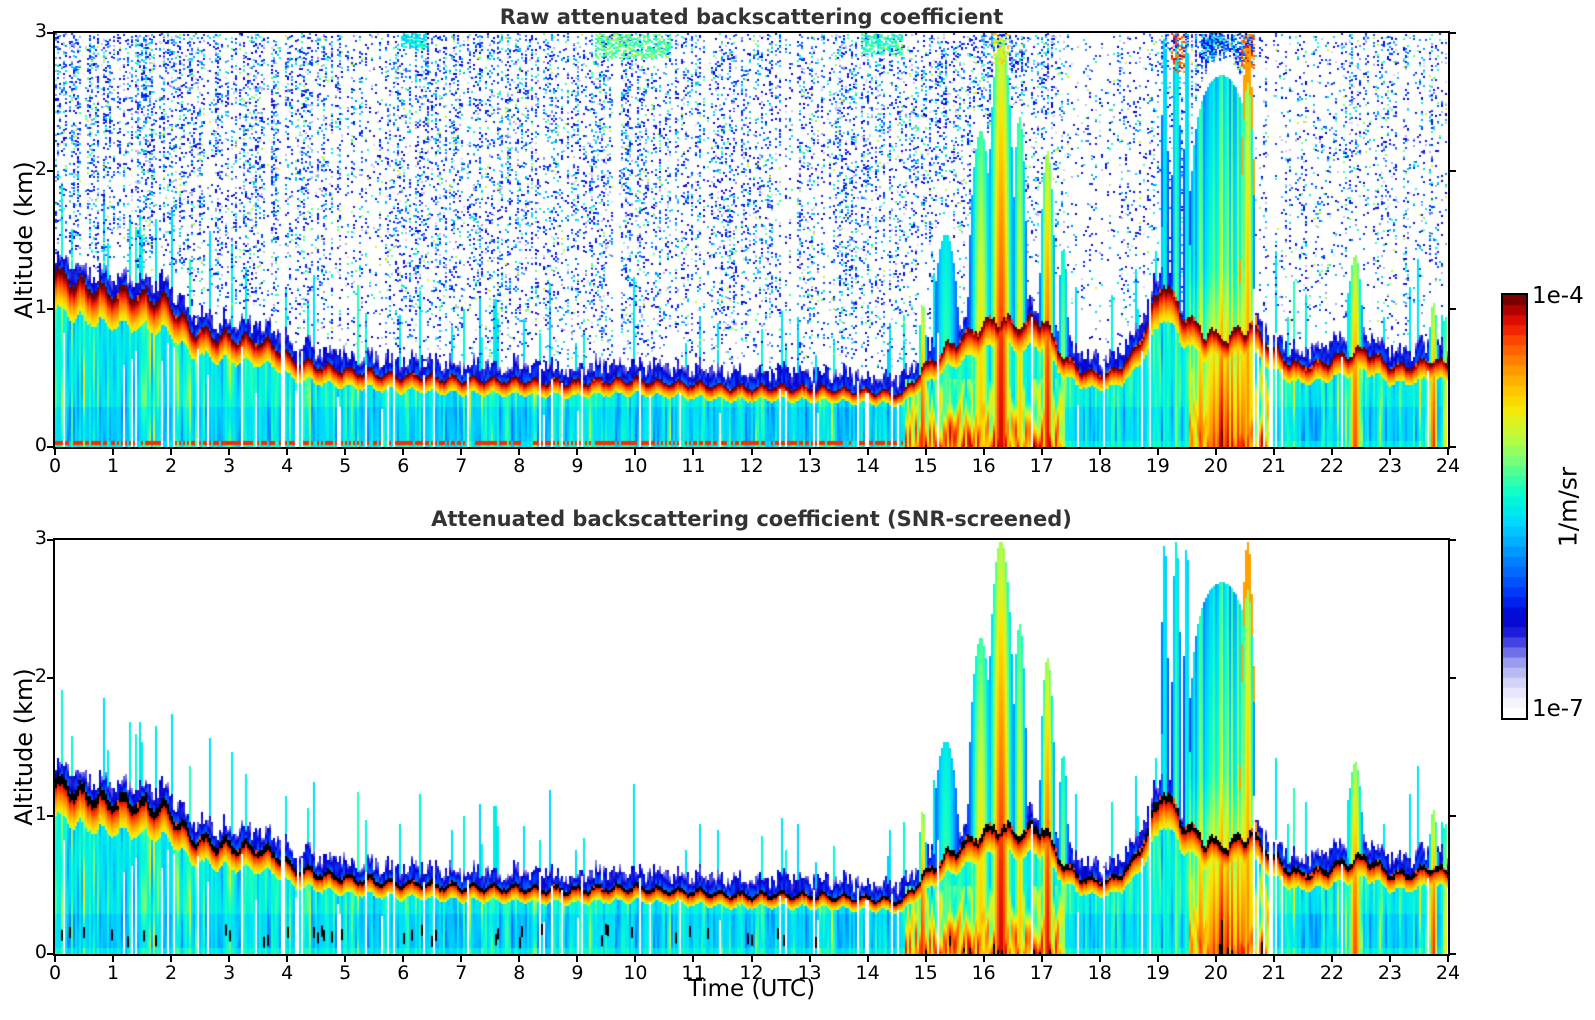 This screenshot has width=1595, height=1020. I want to click on x-tick-label: 7, so click(461, 466).